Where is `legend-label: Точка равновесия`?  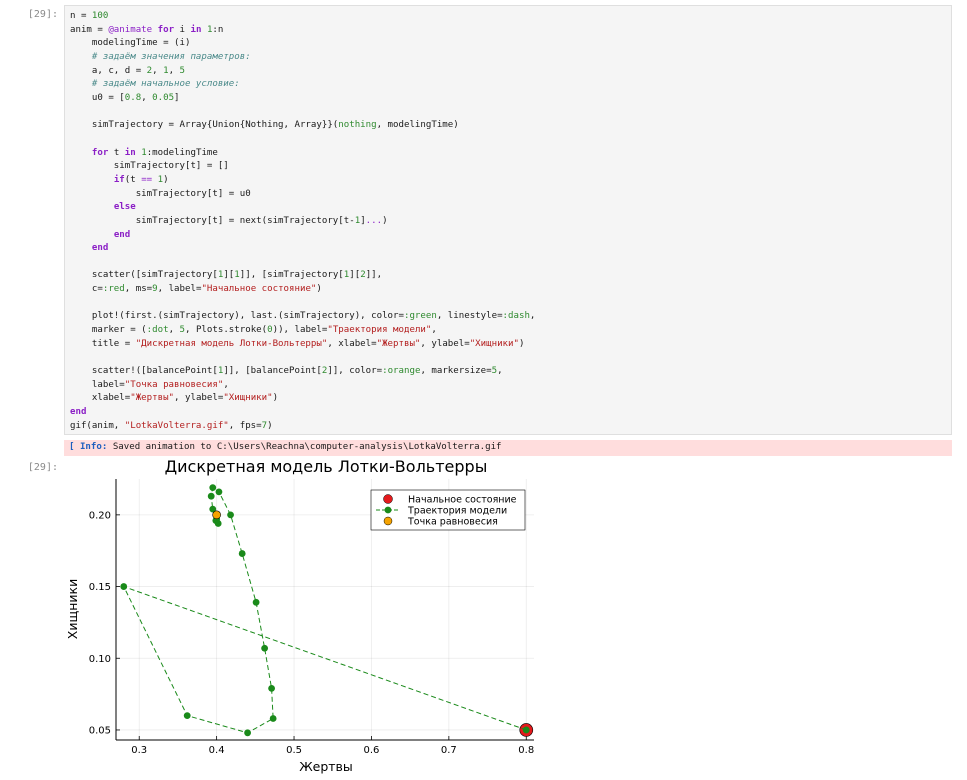
legend-label: Точка равновесия is located at coordinates (452, 522).